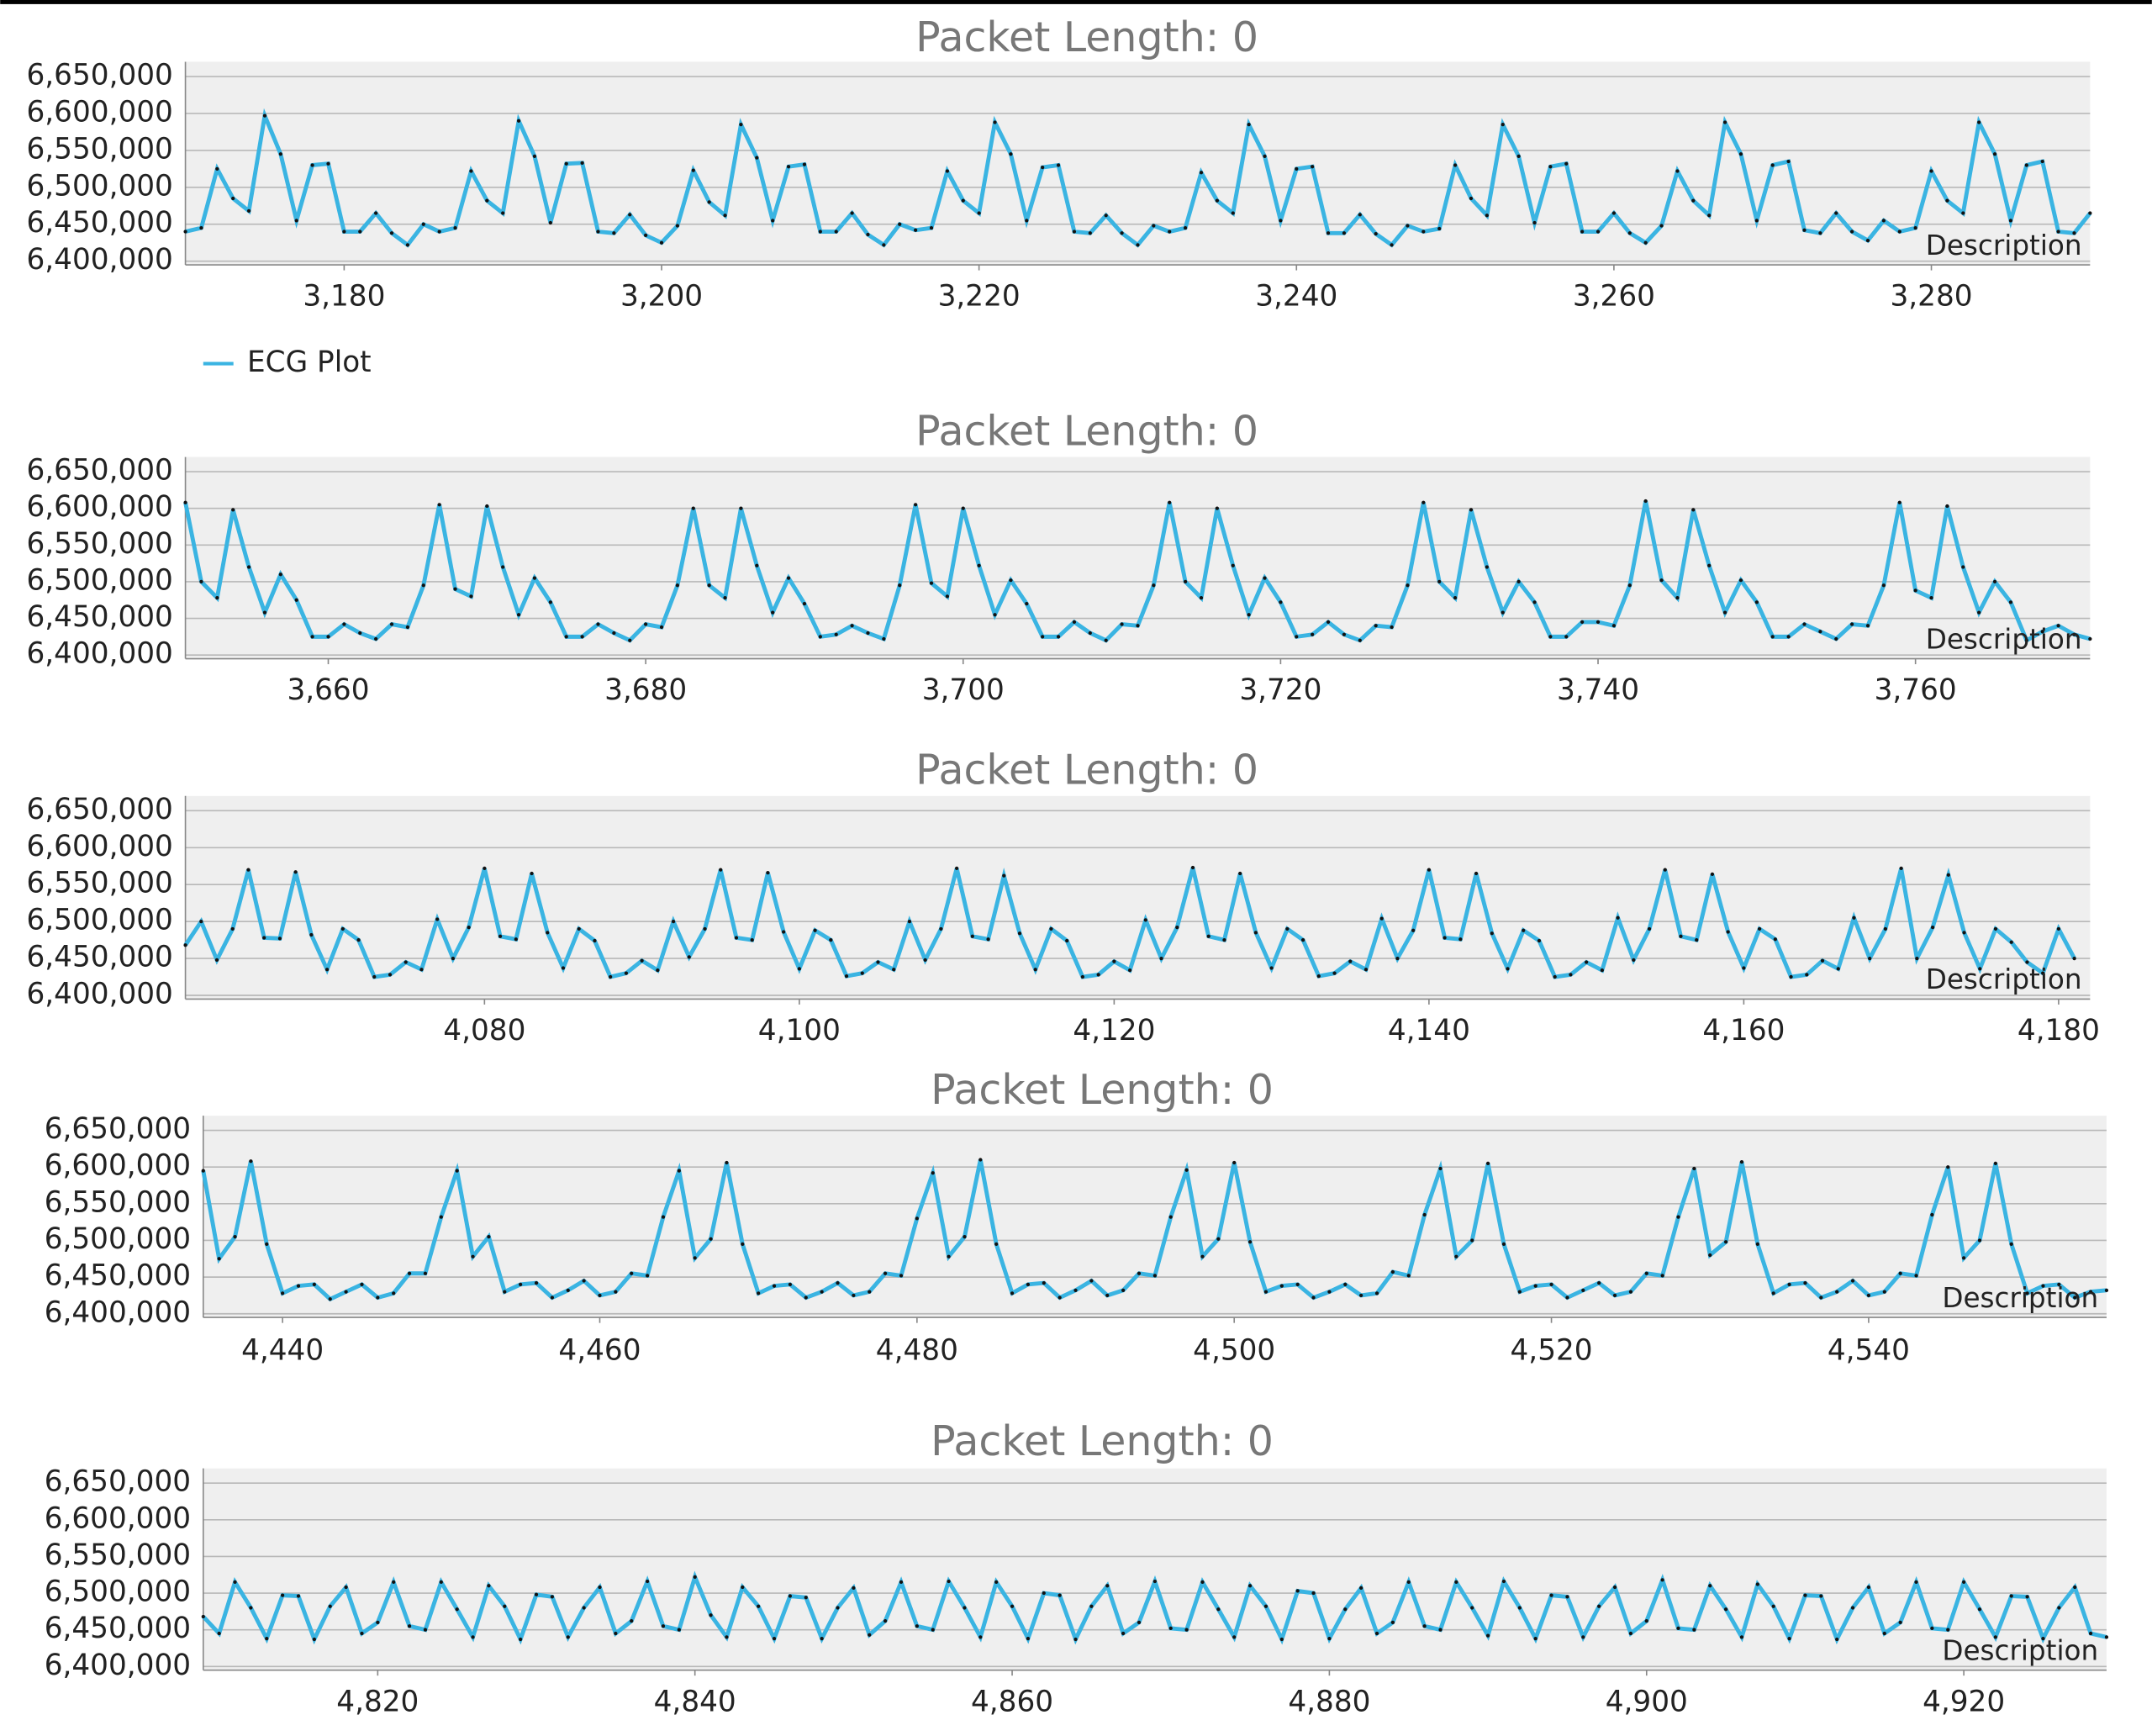 This screenshot has width=2152, height=1736. Describe the element at coordinates (1114, 1030) in the screenshot. I see `x-tick-label: 4,120` at that location.